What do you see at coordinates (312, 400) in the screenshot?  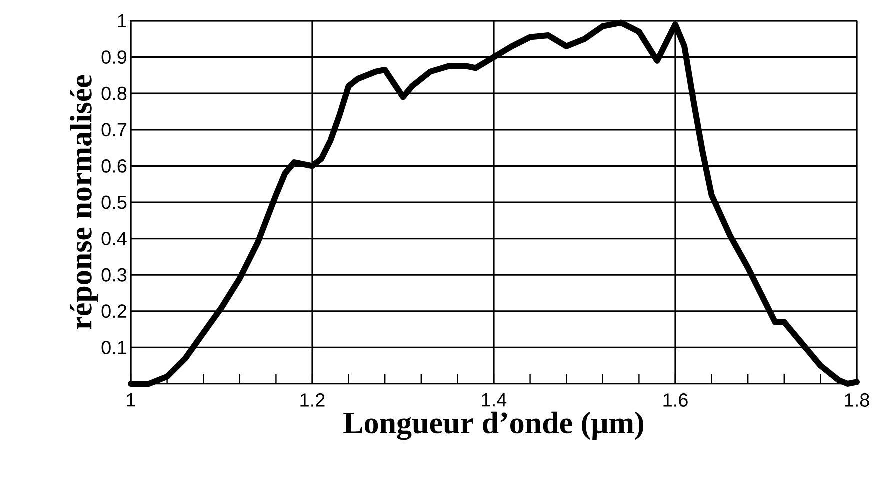 I see `x-tick-label: 1.2` at bounding box center [312, 400].